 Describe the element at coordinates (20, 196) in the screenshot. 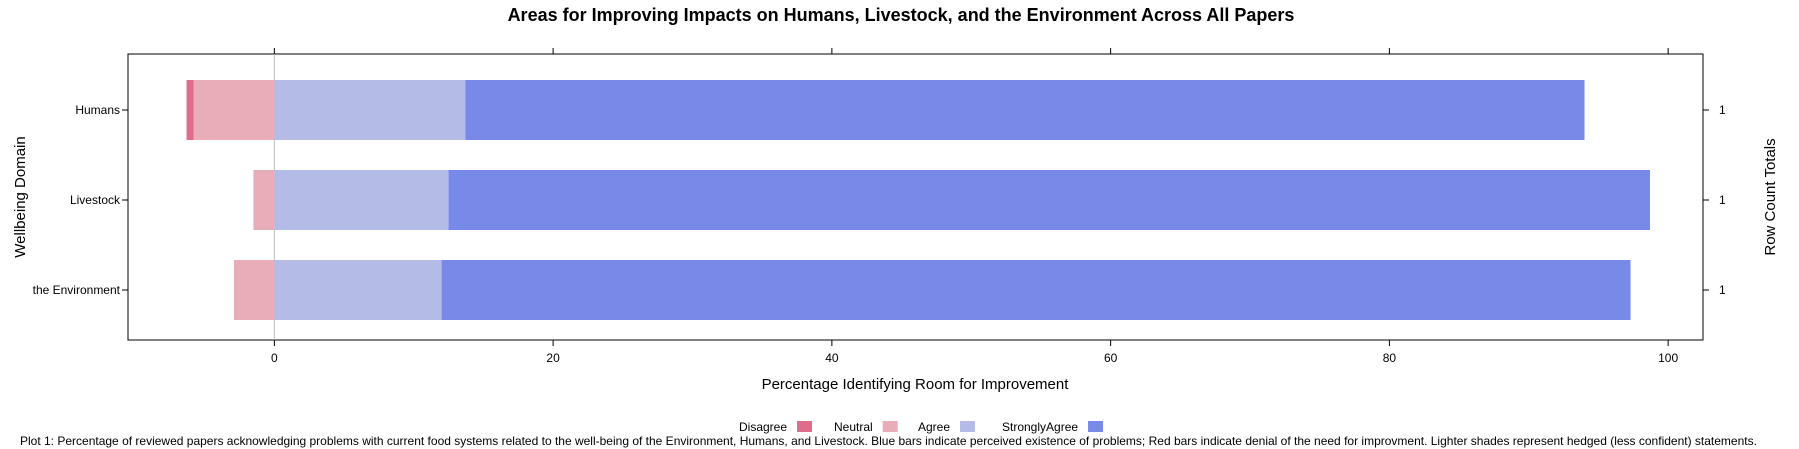

I see `y-axis-label: Wellbeing Domain` at that location.